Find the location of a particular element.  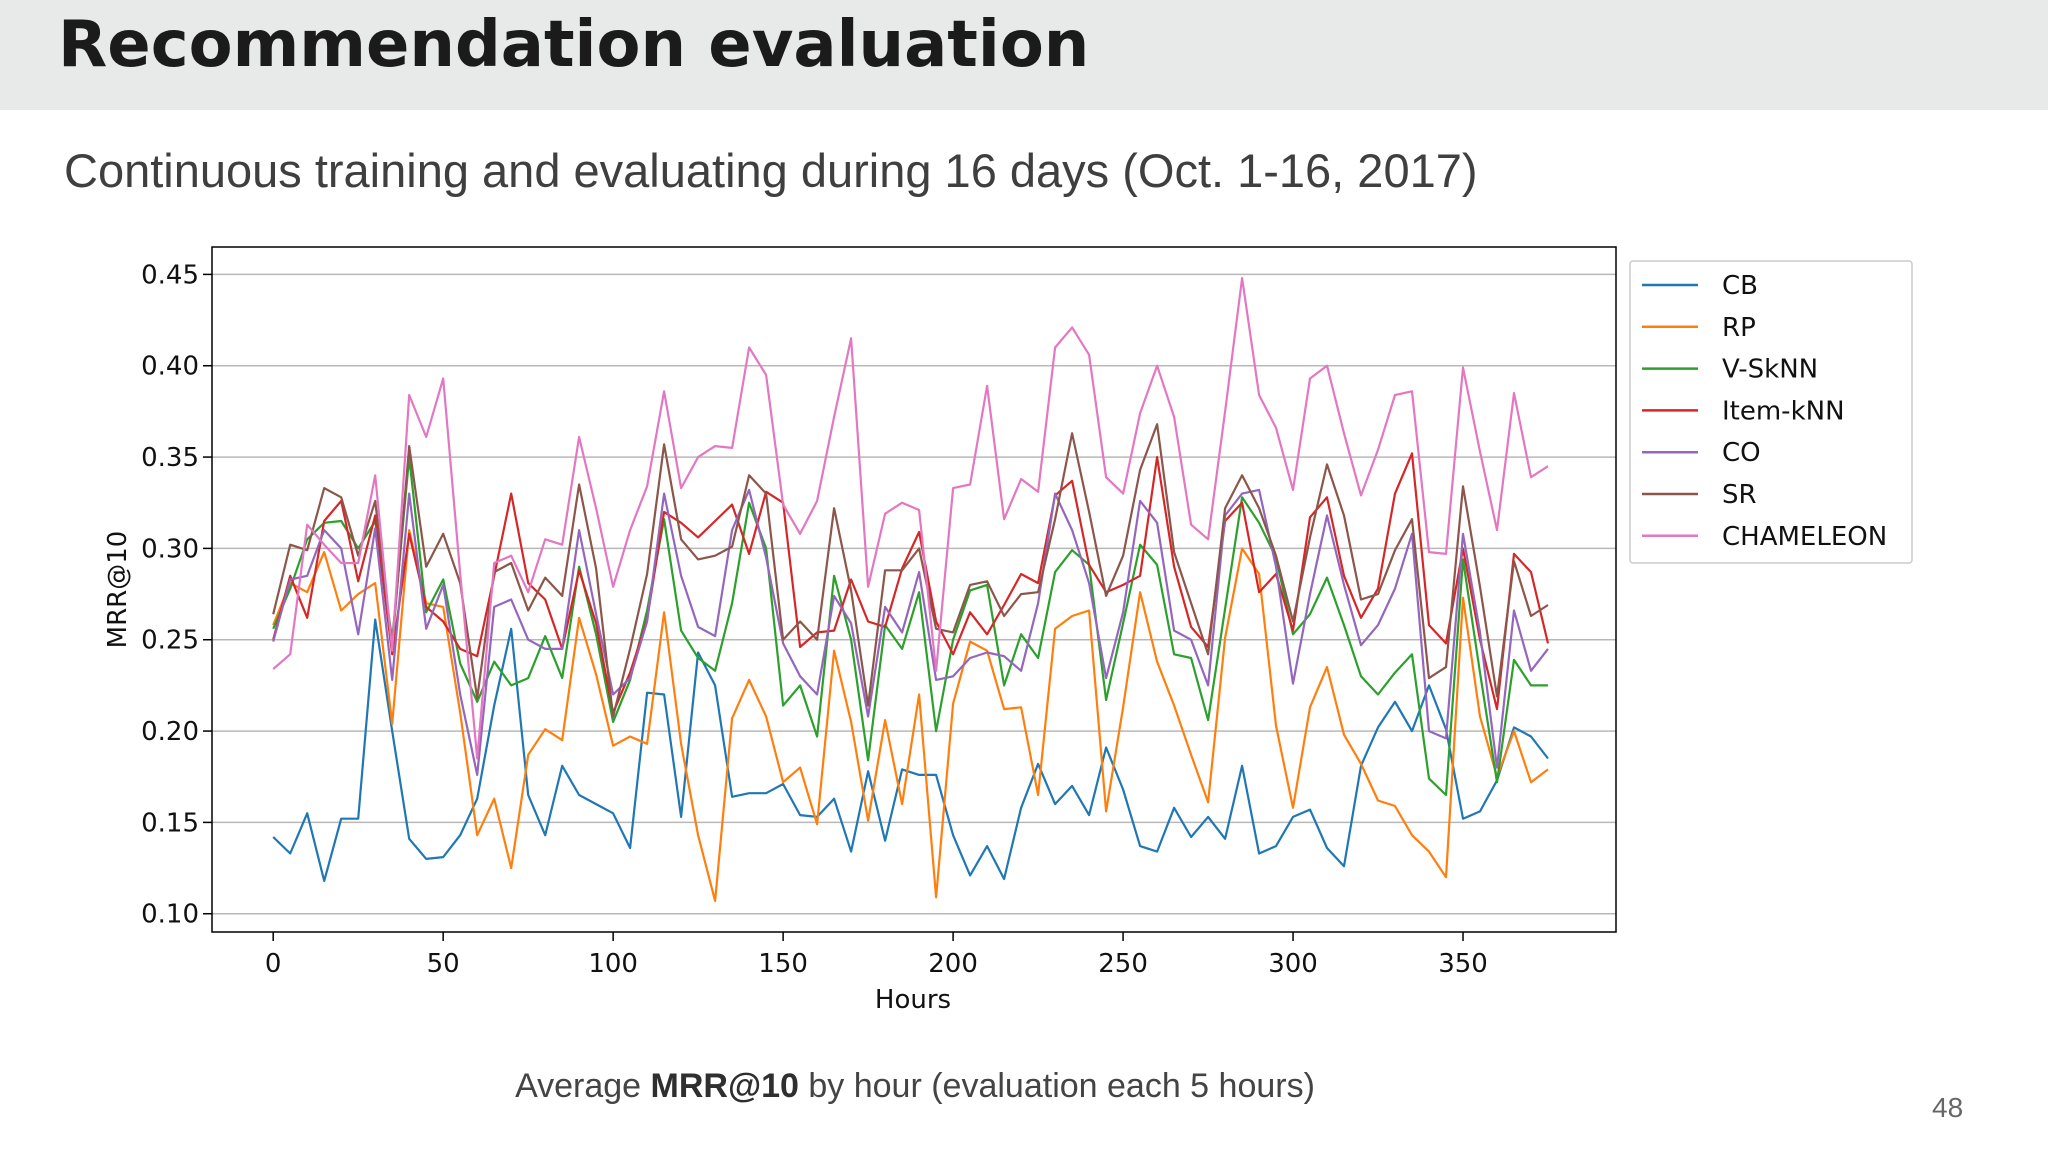

caption-suffix: by hour (evaluation each 5 hours) is located at coordinates (1056, 1086).